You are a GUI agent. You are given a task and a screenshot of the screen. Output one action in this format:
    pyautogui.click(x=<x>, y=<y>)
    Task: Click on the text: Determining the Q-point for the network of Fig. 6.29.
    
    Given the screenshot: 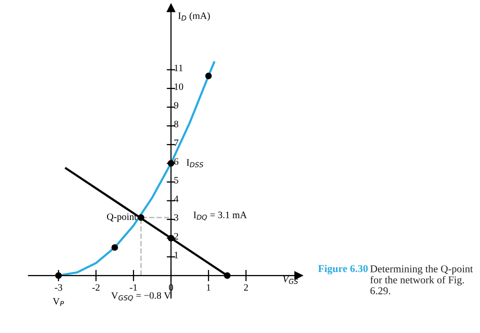 What is the action you would take?
    pyautogui.click(x=421, y=279)
    